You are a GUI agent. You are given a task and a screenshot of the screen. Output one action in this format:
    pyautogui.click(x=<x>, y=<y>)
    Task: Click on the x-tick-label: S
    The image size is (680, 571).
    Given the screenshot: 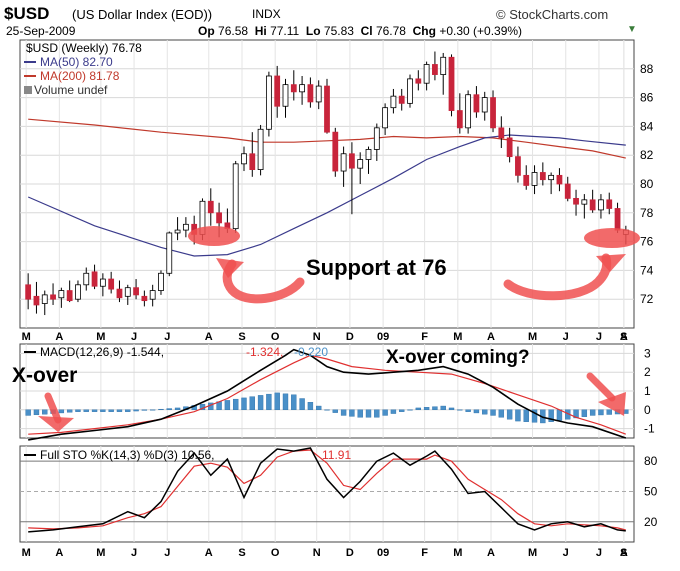 What is the action you would take?
    pyautogui.click(x=623, y=337)
    